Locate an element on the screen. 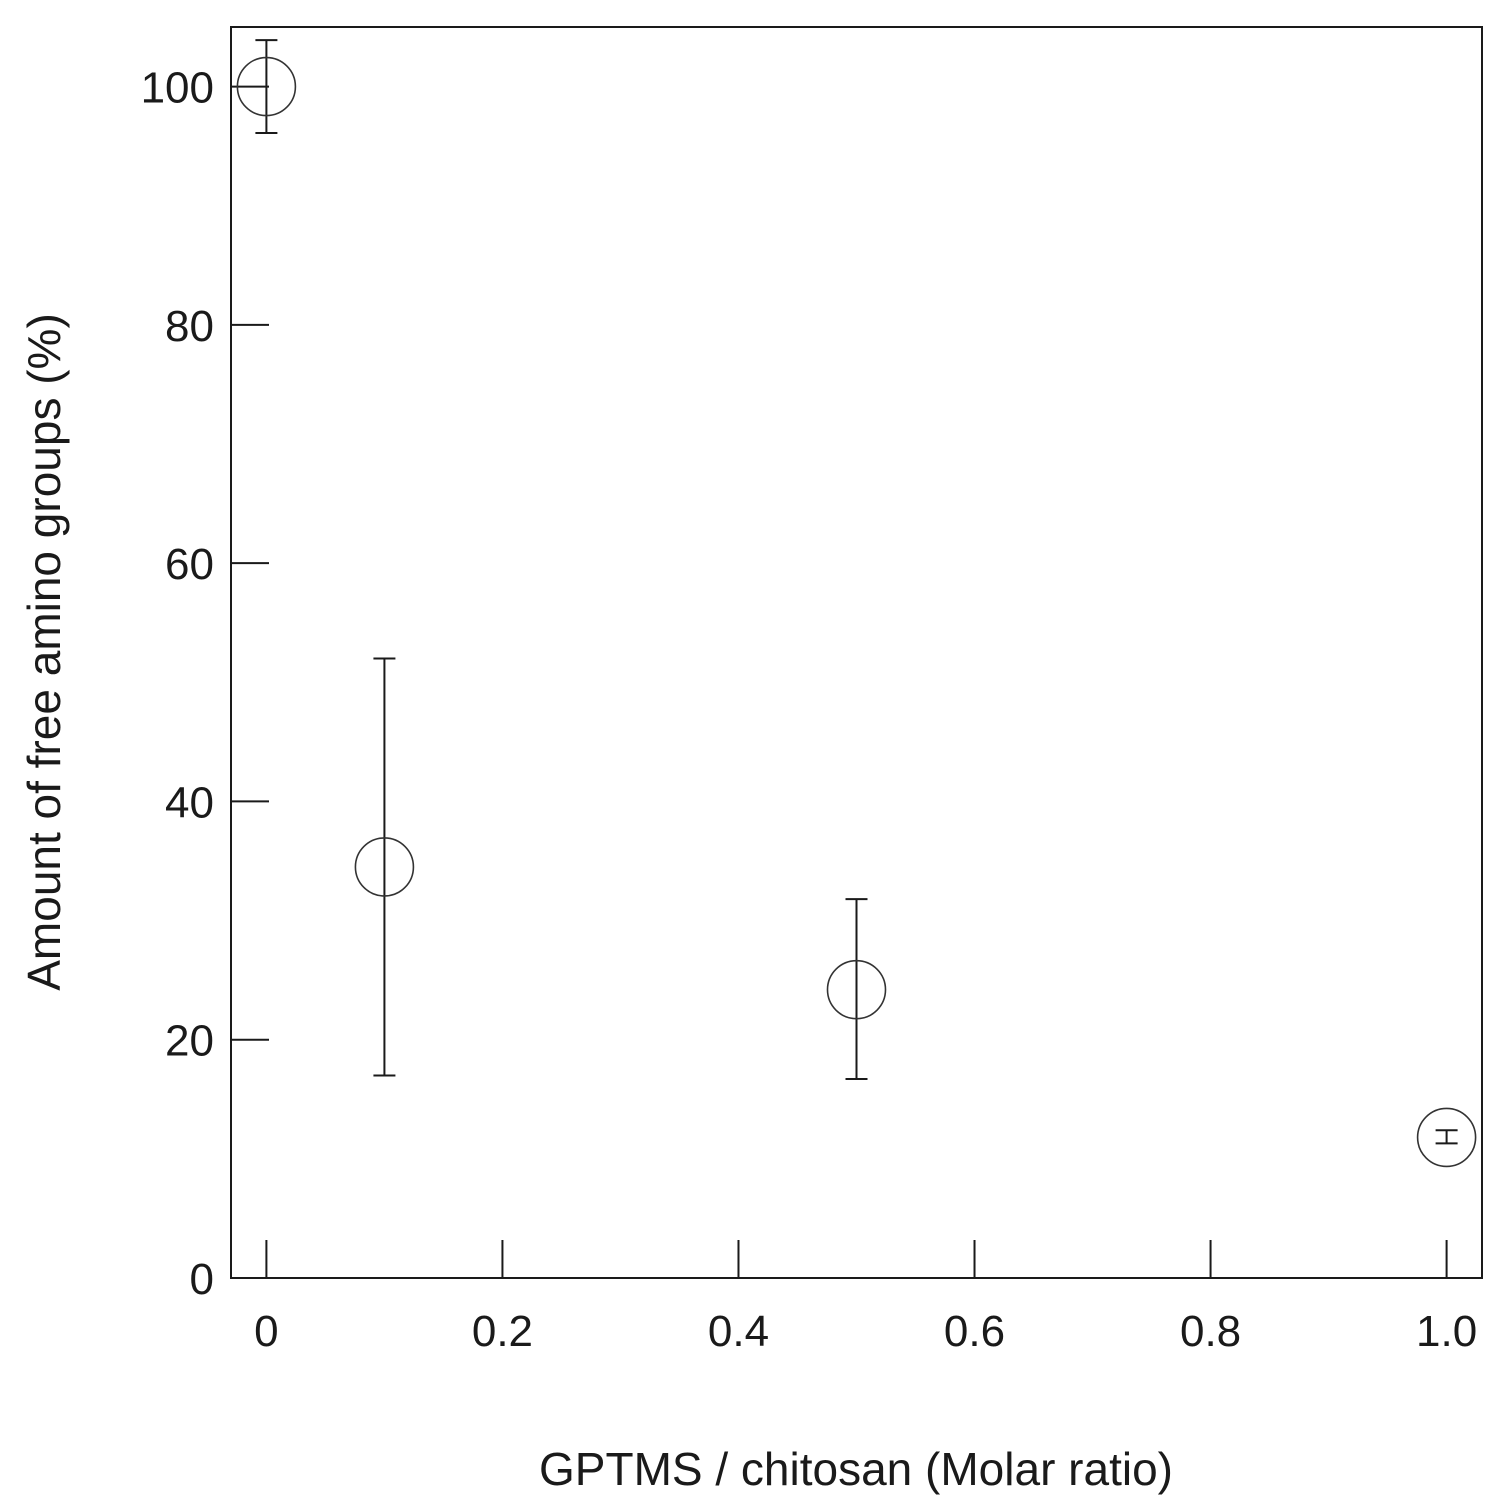  y-tick-label: 80 is located at coordinates (189, 326).